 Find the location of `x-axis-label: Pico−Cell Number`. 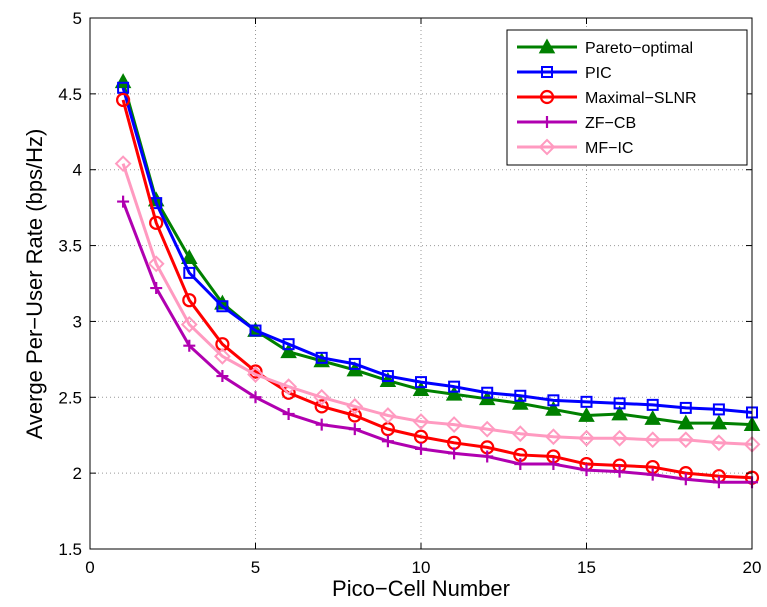

x-axis-label: Pico−Cell Number is located at coordinates (421, 588).